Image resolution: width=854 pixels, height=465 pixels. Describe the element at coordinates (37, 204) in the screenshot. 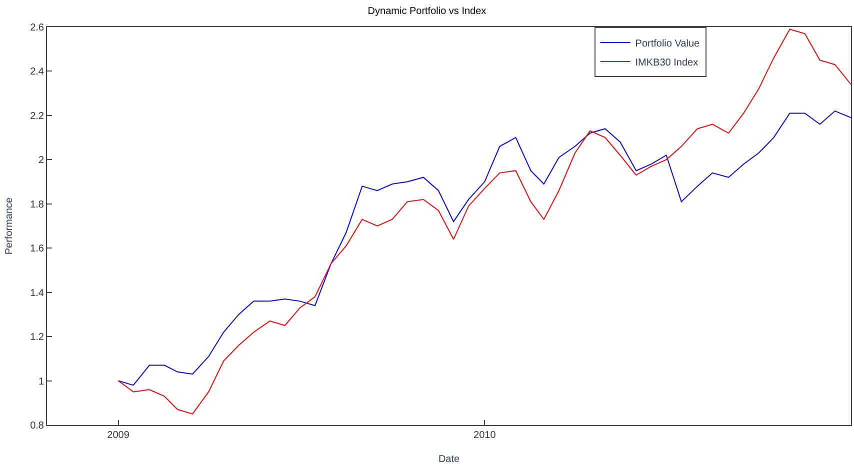

I see `y-tick-label: 1.8` at that location.